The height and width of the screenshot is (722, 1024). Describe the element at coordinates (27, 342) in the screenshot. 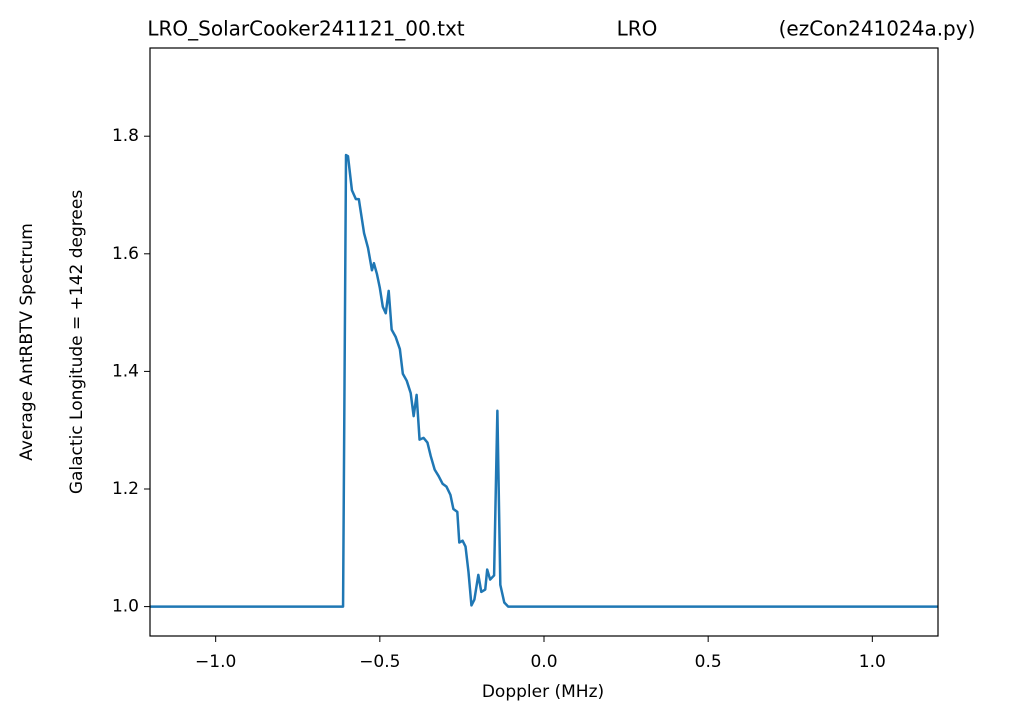

I see `y-axis-label: Average AntRBTV Spectrum` at that location.